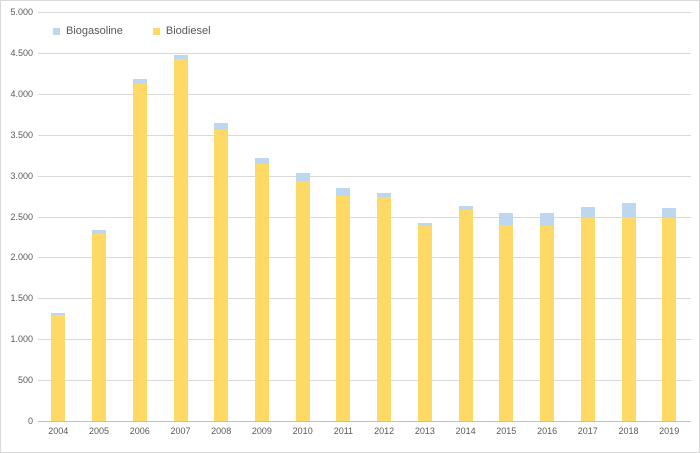 The height and width of the screenshot is (453, 700). What do you see at coordinates (139, 81) in the screenshot?
I see `bar-segment-biogasoline-2006` at bounding box center [139, 81].